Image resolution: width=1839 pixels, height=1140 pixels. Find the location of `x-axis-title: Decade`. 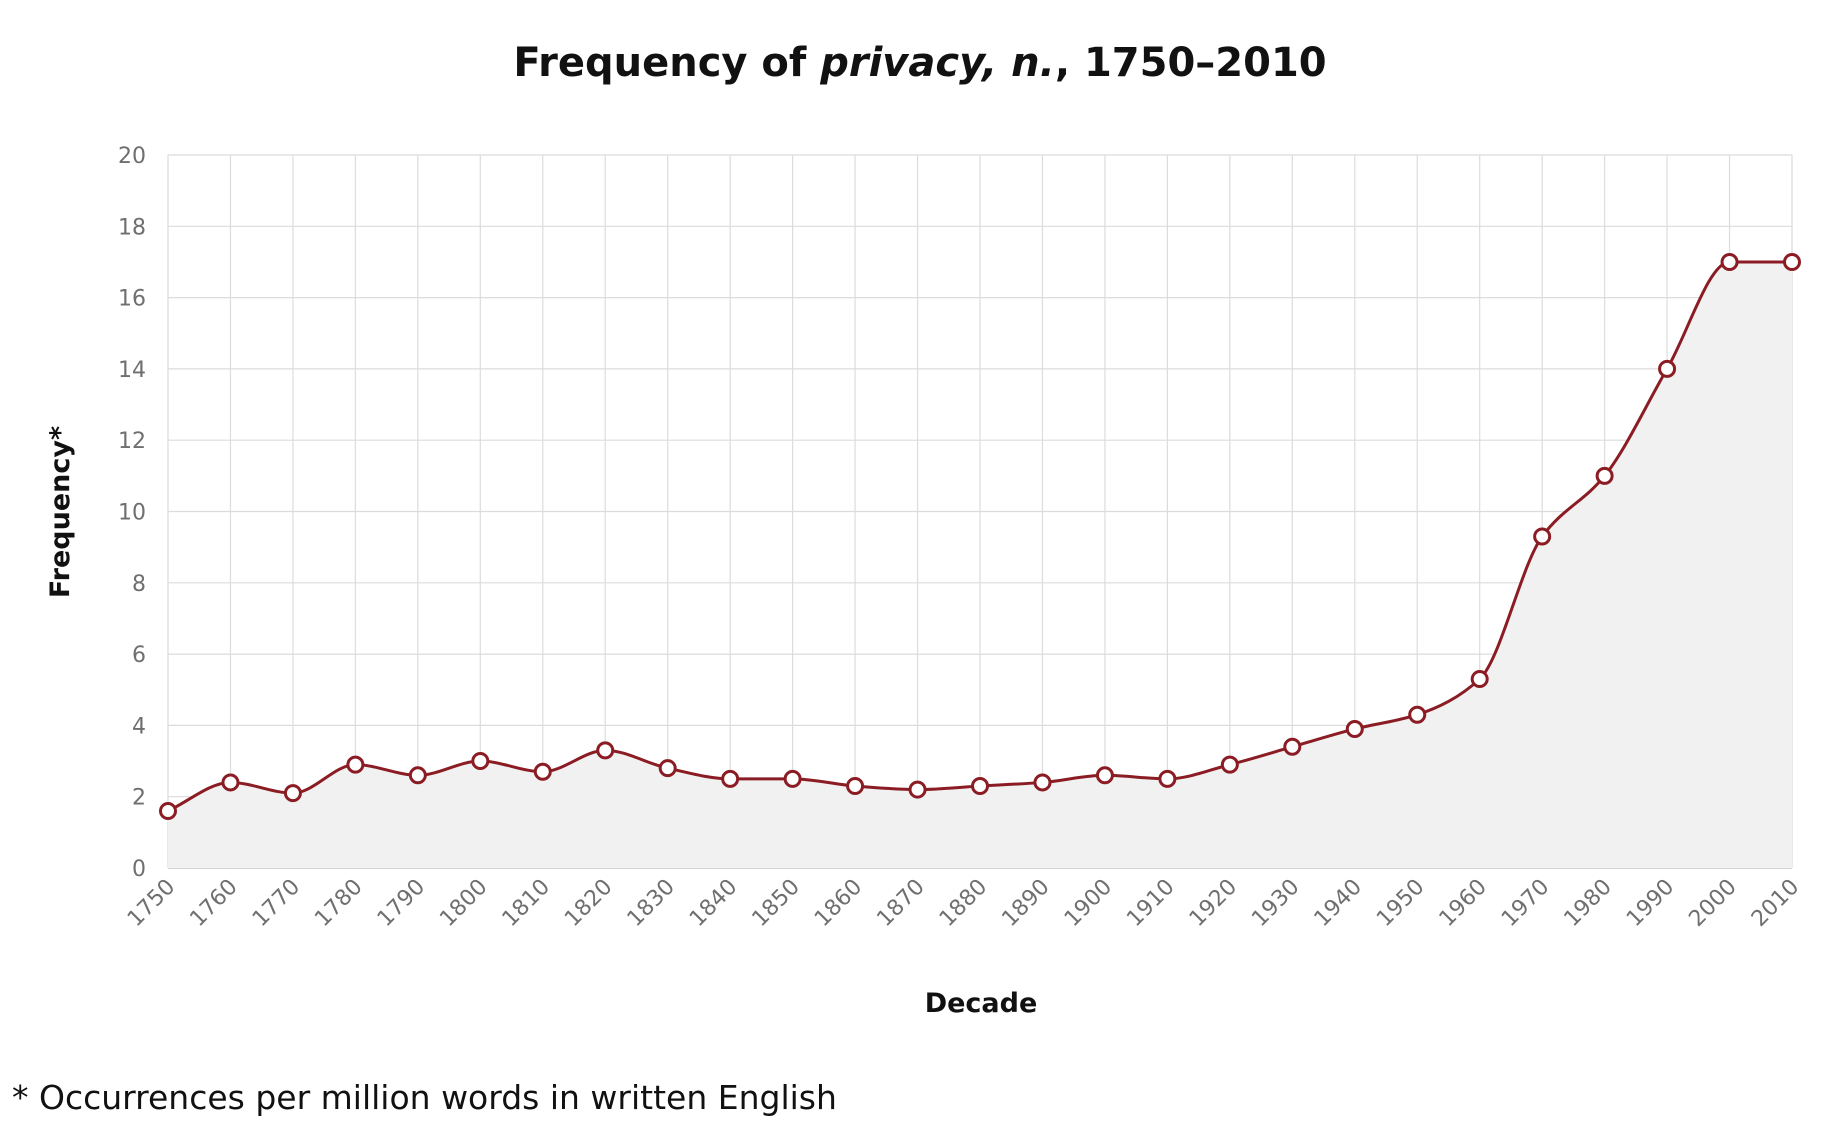

x-axis-title: Decade is located at coordinates (981, 1003).